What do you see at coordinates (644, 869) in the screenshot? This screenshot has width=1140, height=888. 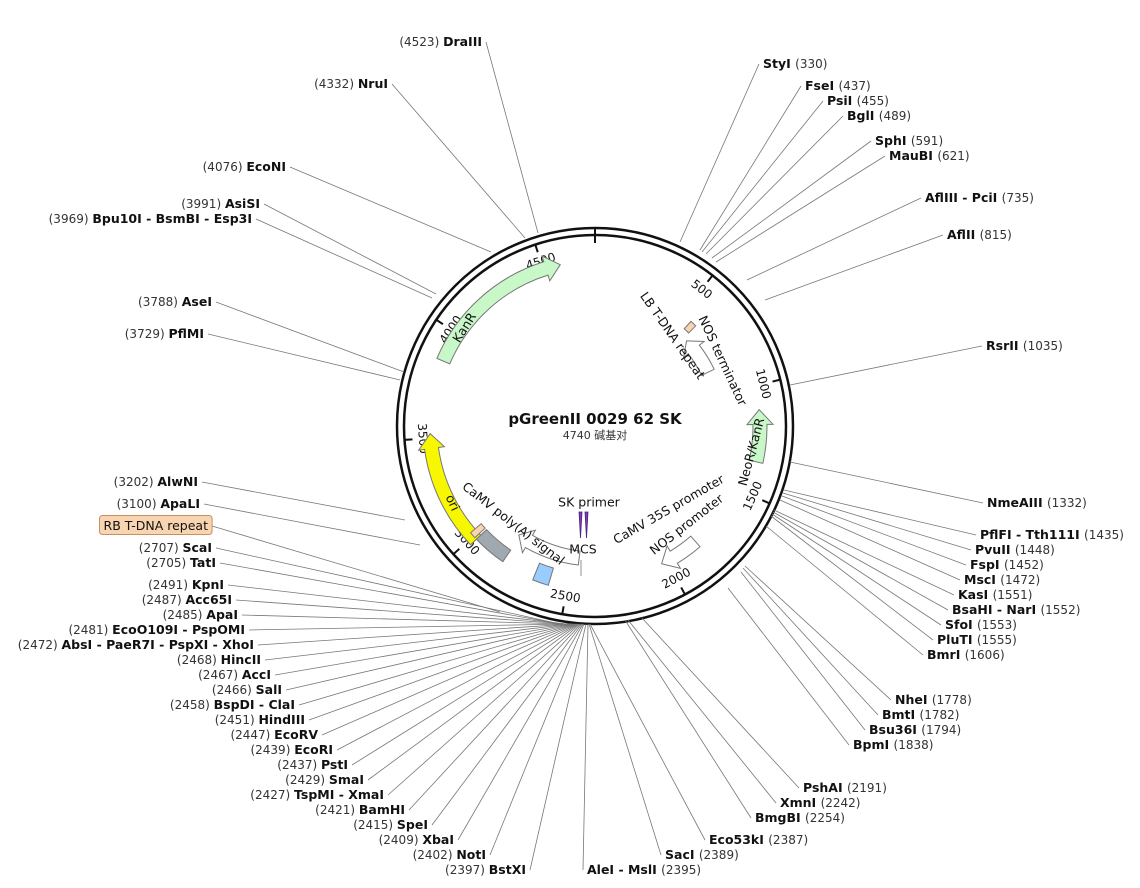 I see `site-label: AleI - MslI (2395)` at bounding box center [644, 869].